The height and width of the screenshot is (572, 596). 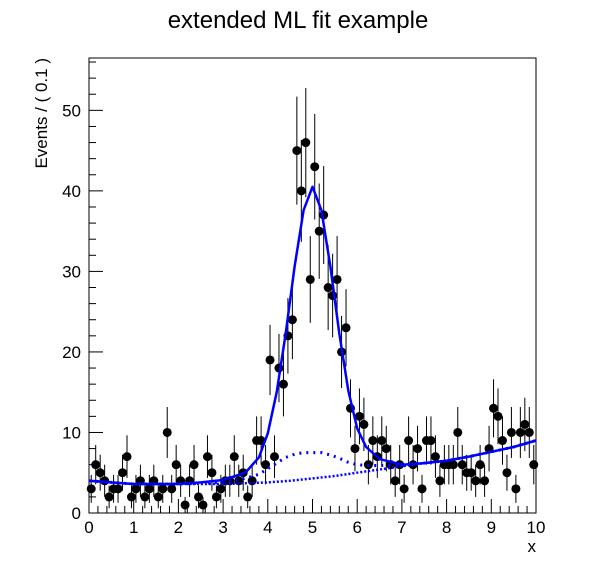 I want to click on x-tick-label: 10, so click(x=536, y=527).